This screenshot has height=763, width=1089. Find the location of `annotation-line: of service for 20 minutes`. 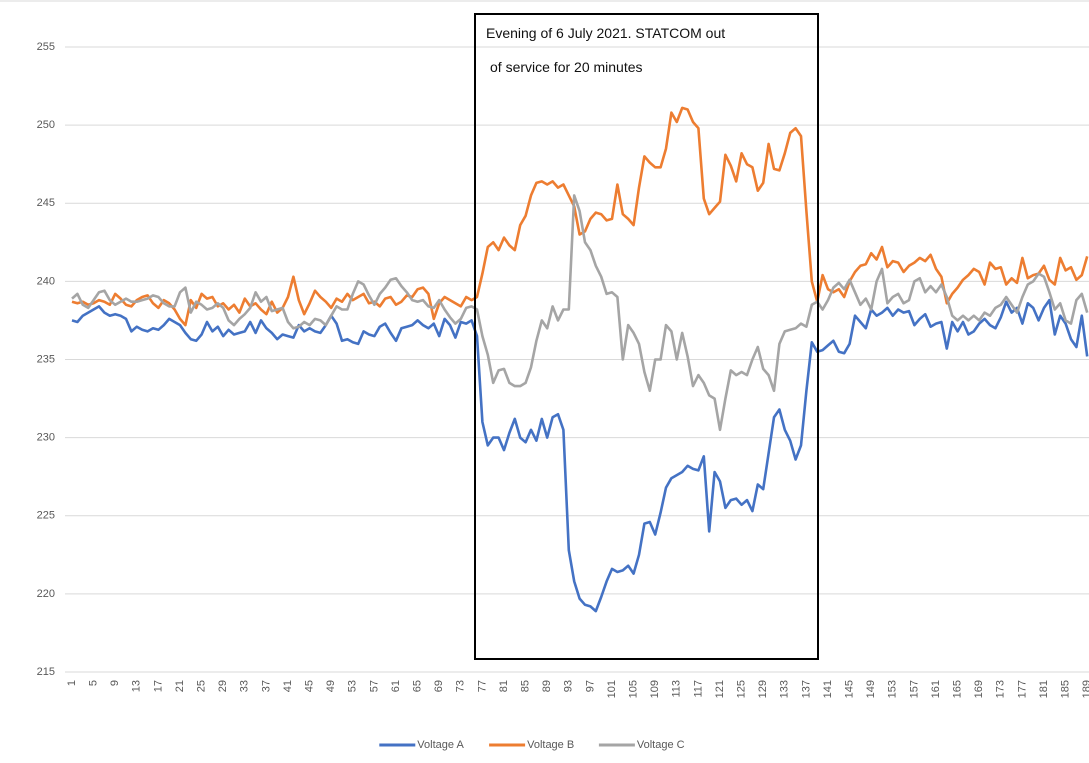

annotation-line: of service for 20 minutes is located at coordinates (566, 67).